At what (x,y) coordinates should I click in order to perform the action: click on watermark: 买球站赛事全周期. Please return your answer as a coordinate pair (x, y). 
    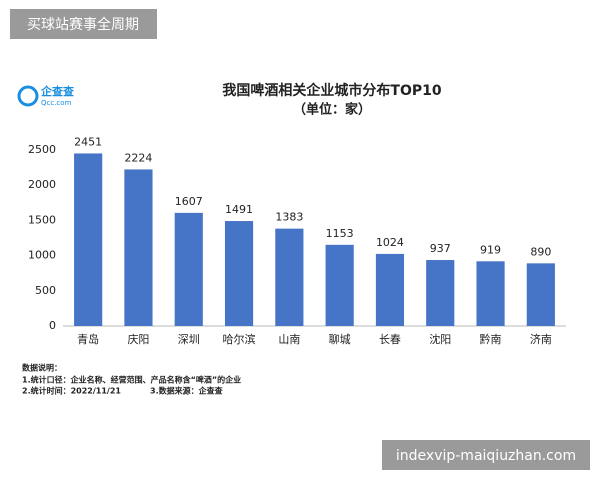
    Looking at the image, I should click on (83, 24).